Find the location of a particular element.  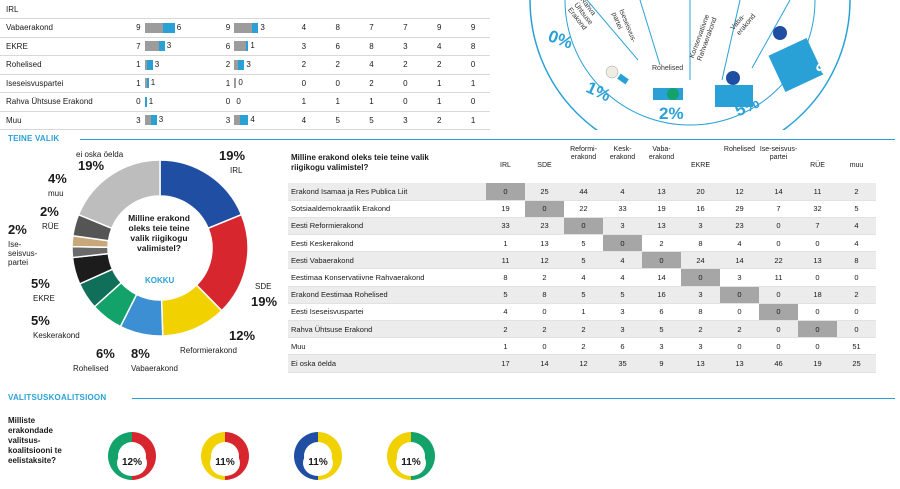

cross-cell: 14 is located at coordinates (544, 363).